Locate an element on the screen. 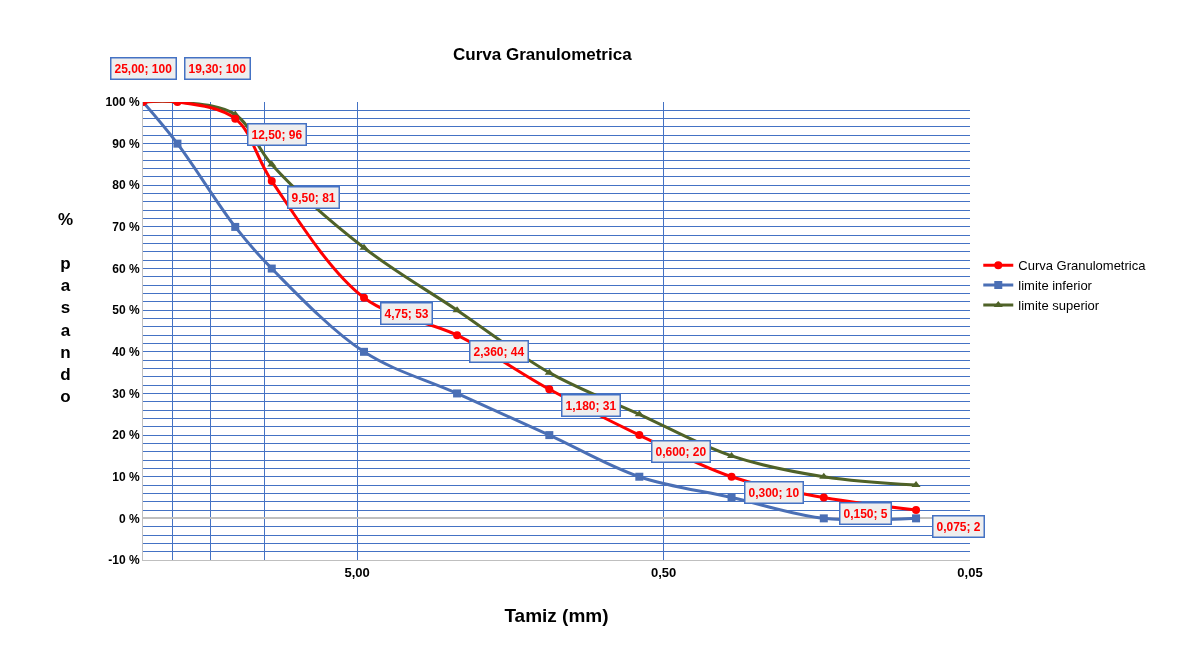  y-tick-label: 60 % is located at coordinates (126, 268).